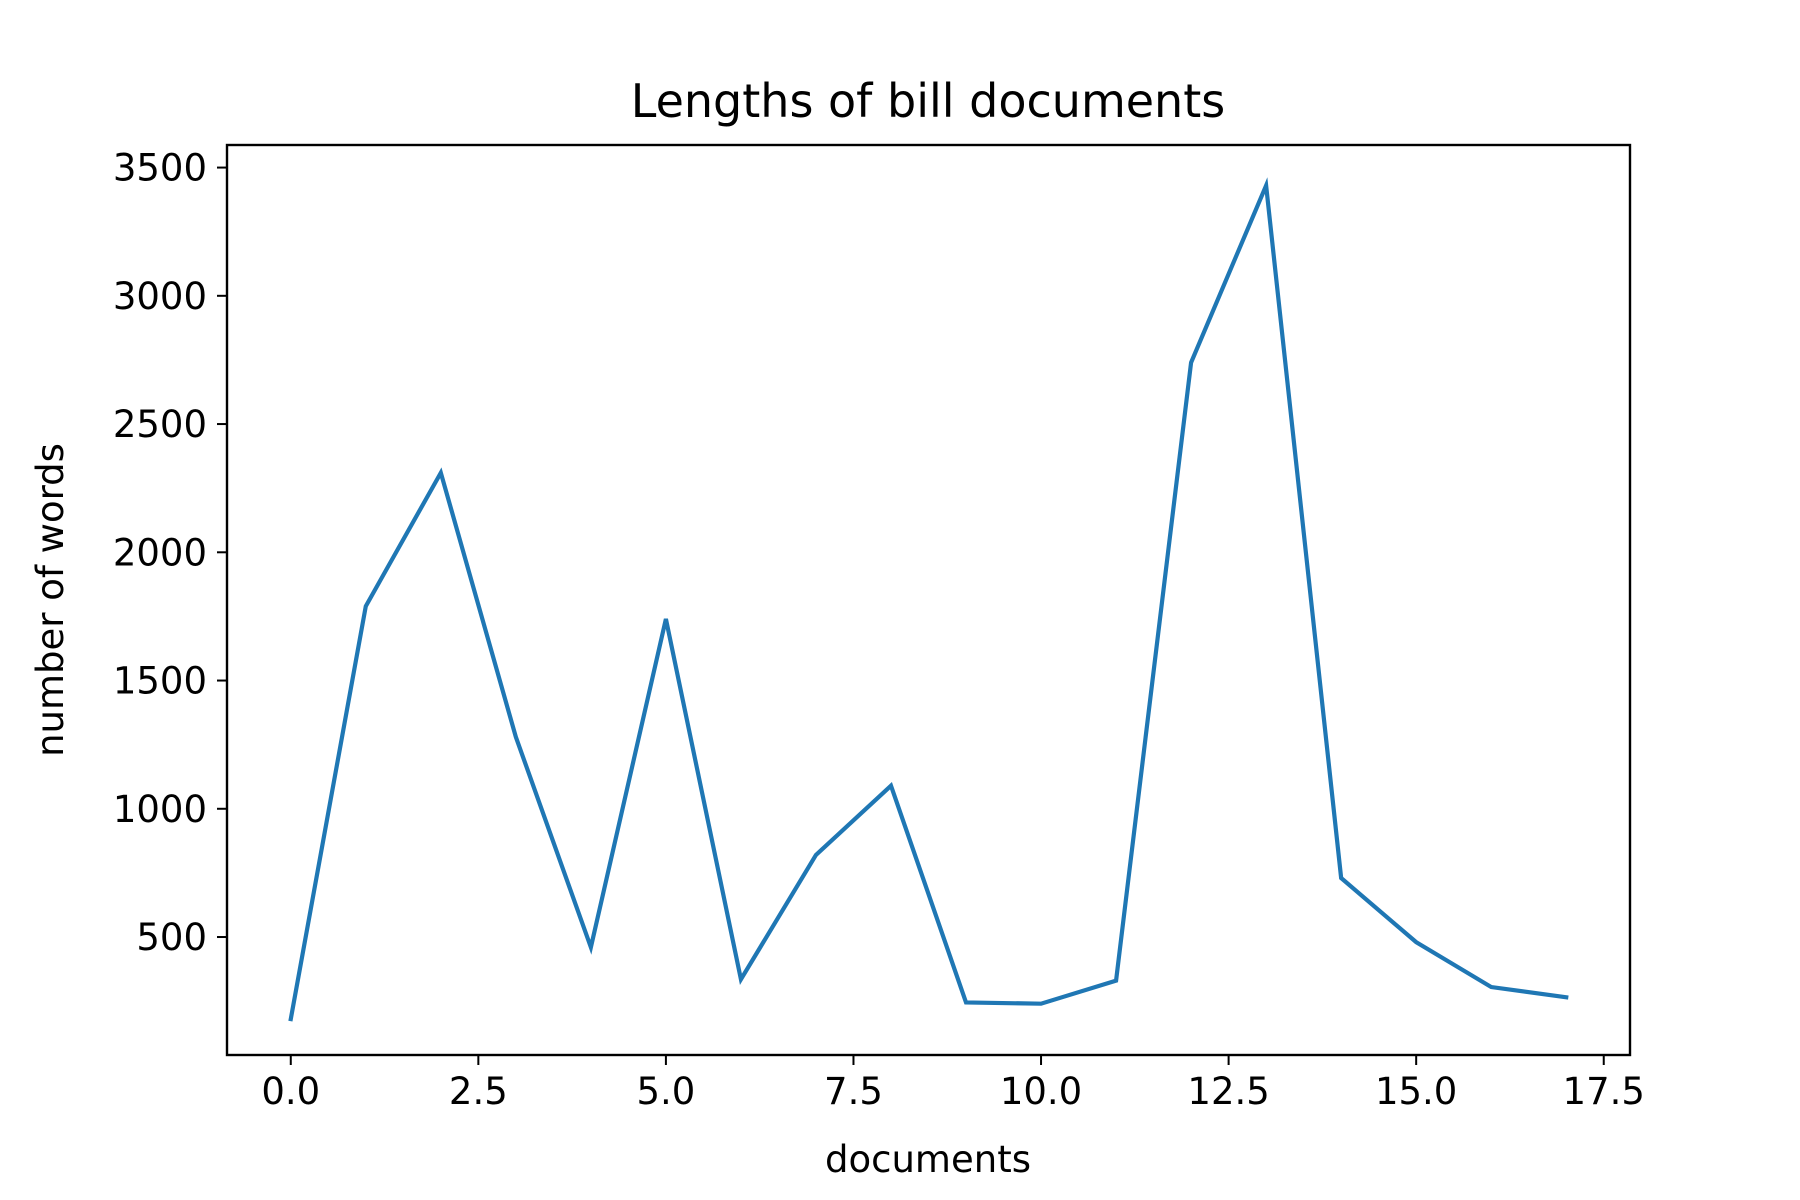  I want to click on y-axis-label: number of words, so click(50, 600).